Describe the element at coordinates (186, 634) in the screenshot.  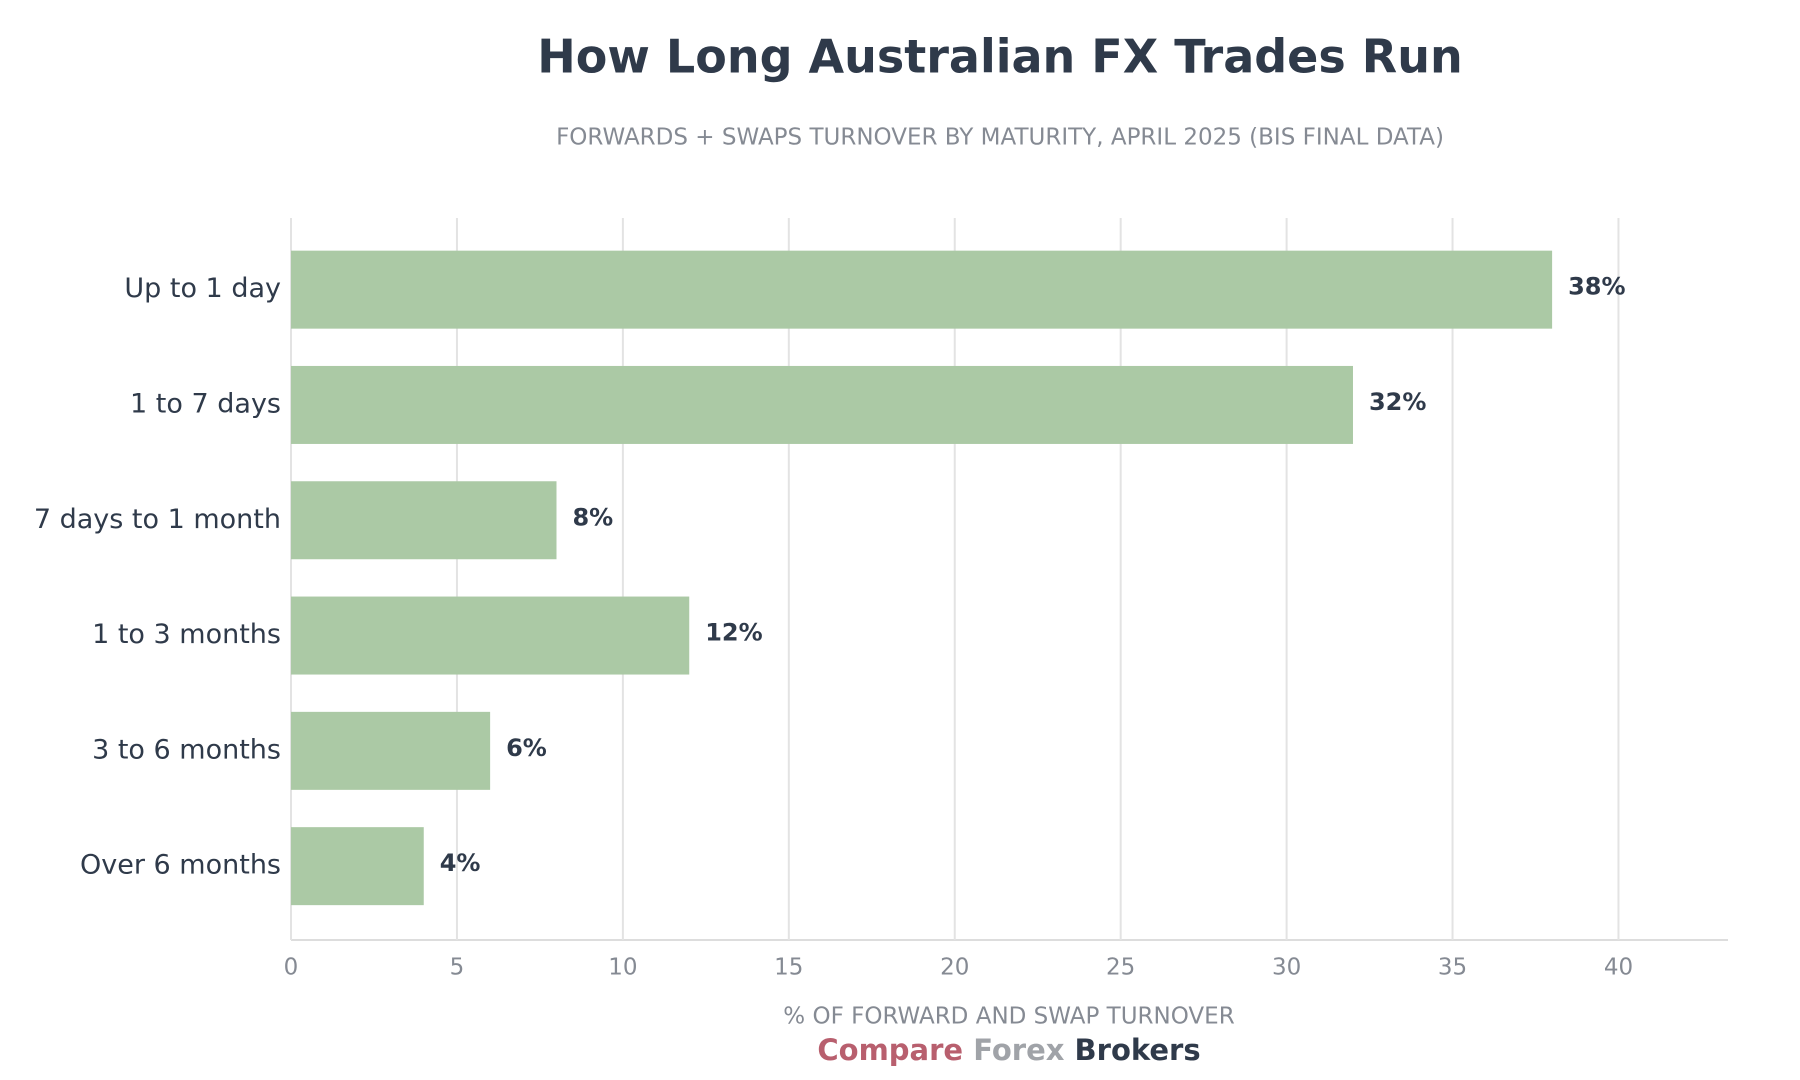
I see `y-tick-label: 1 to 3 months` at that location.